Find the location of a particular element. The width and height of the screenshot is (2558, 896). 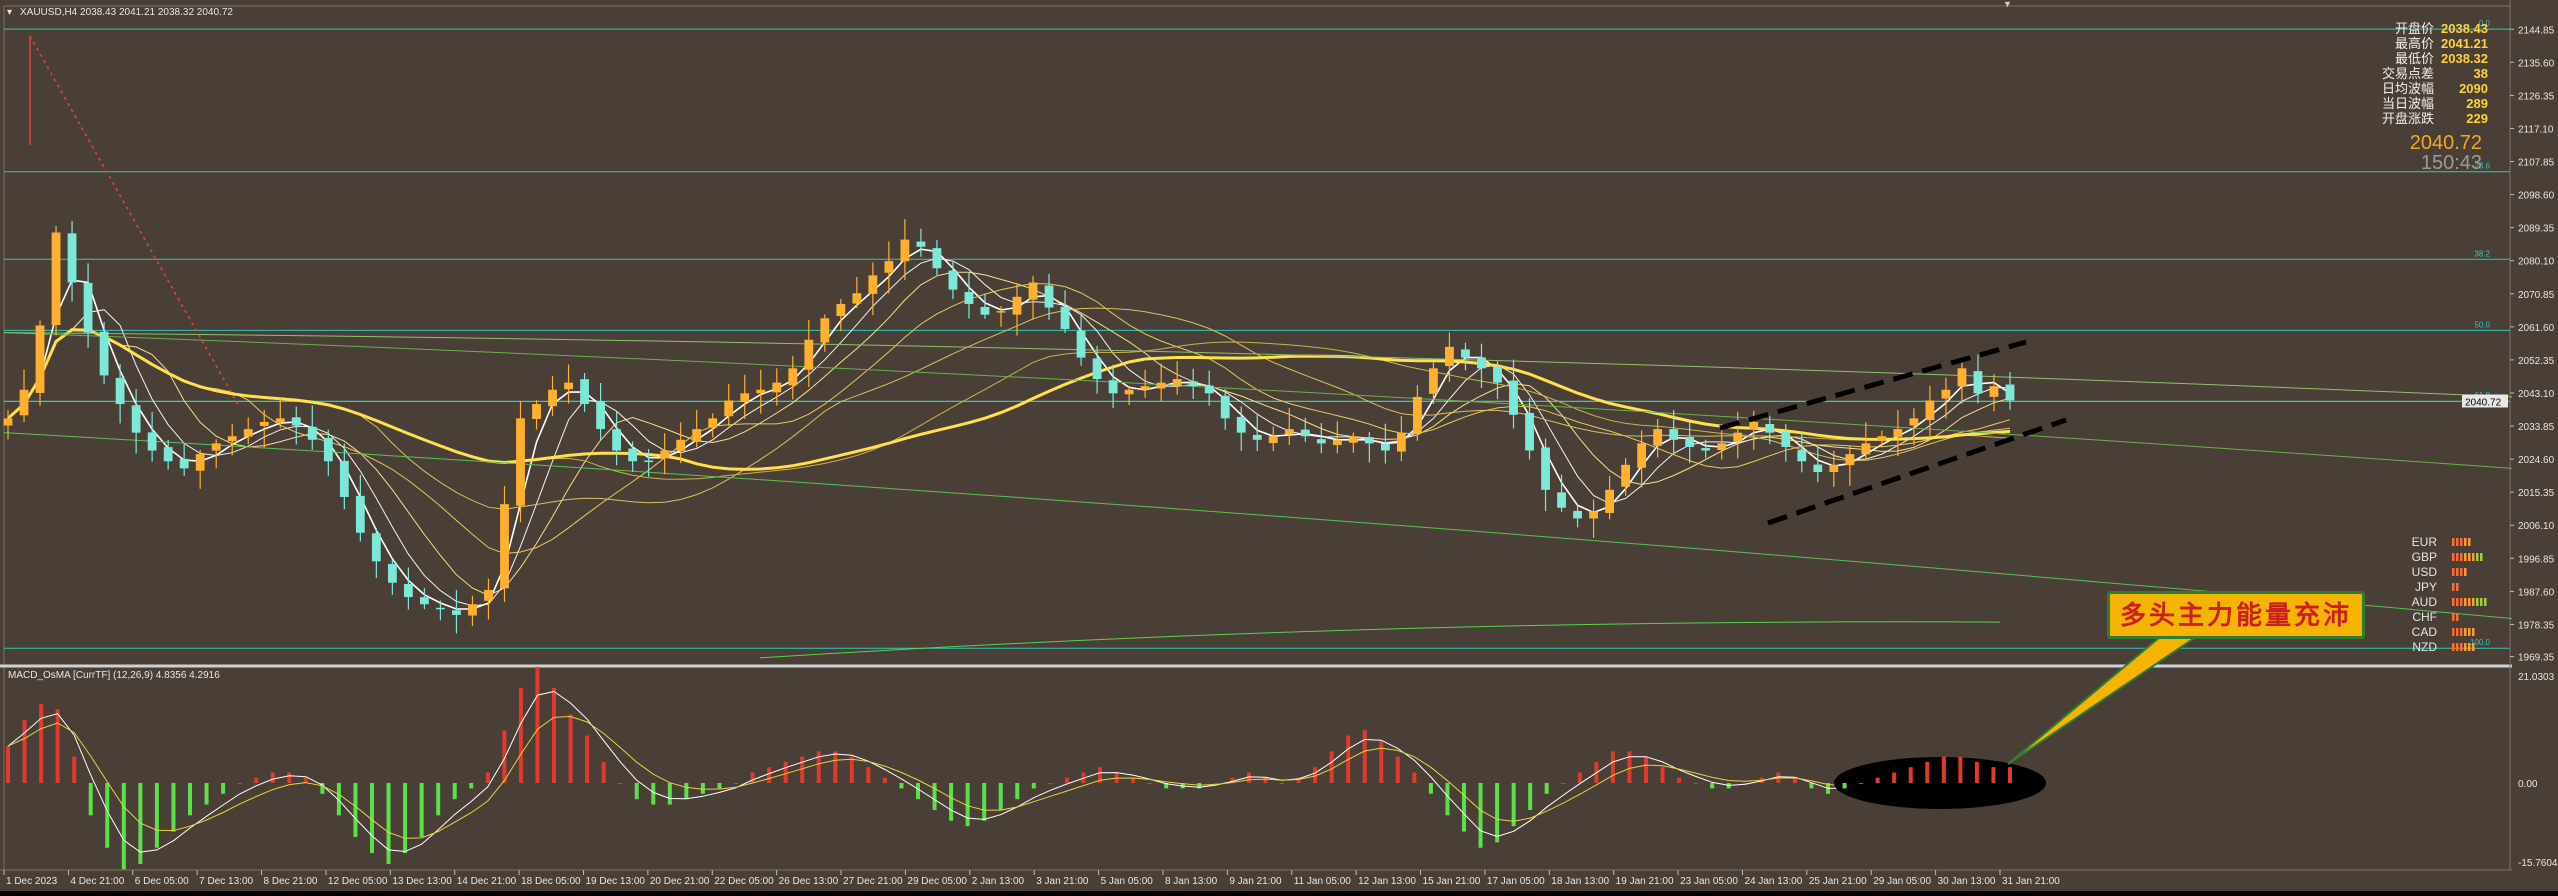

info-value: 2090 is located at coordinates (2473, 88).